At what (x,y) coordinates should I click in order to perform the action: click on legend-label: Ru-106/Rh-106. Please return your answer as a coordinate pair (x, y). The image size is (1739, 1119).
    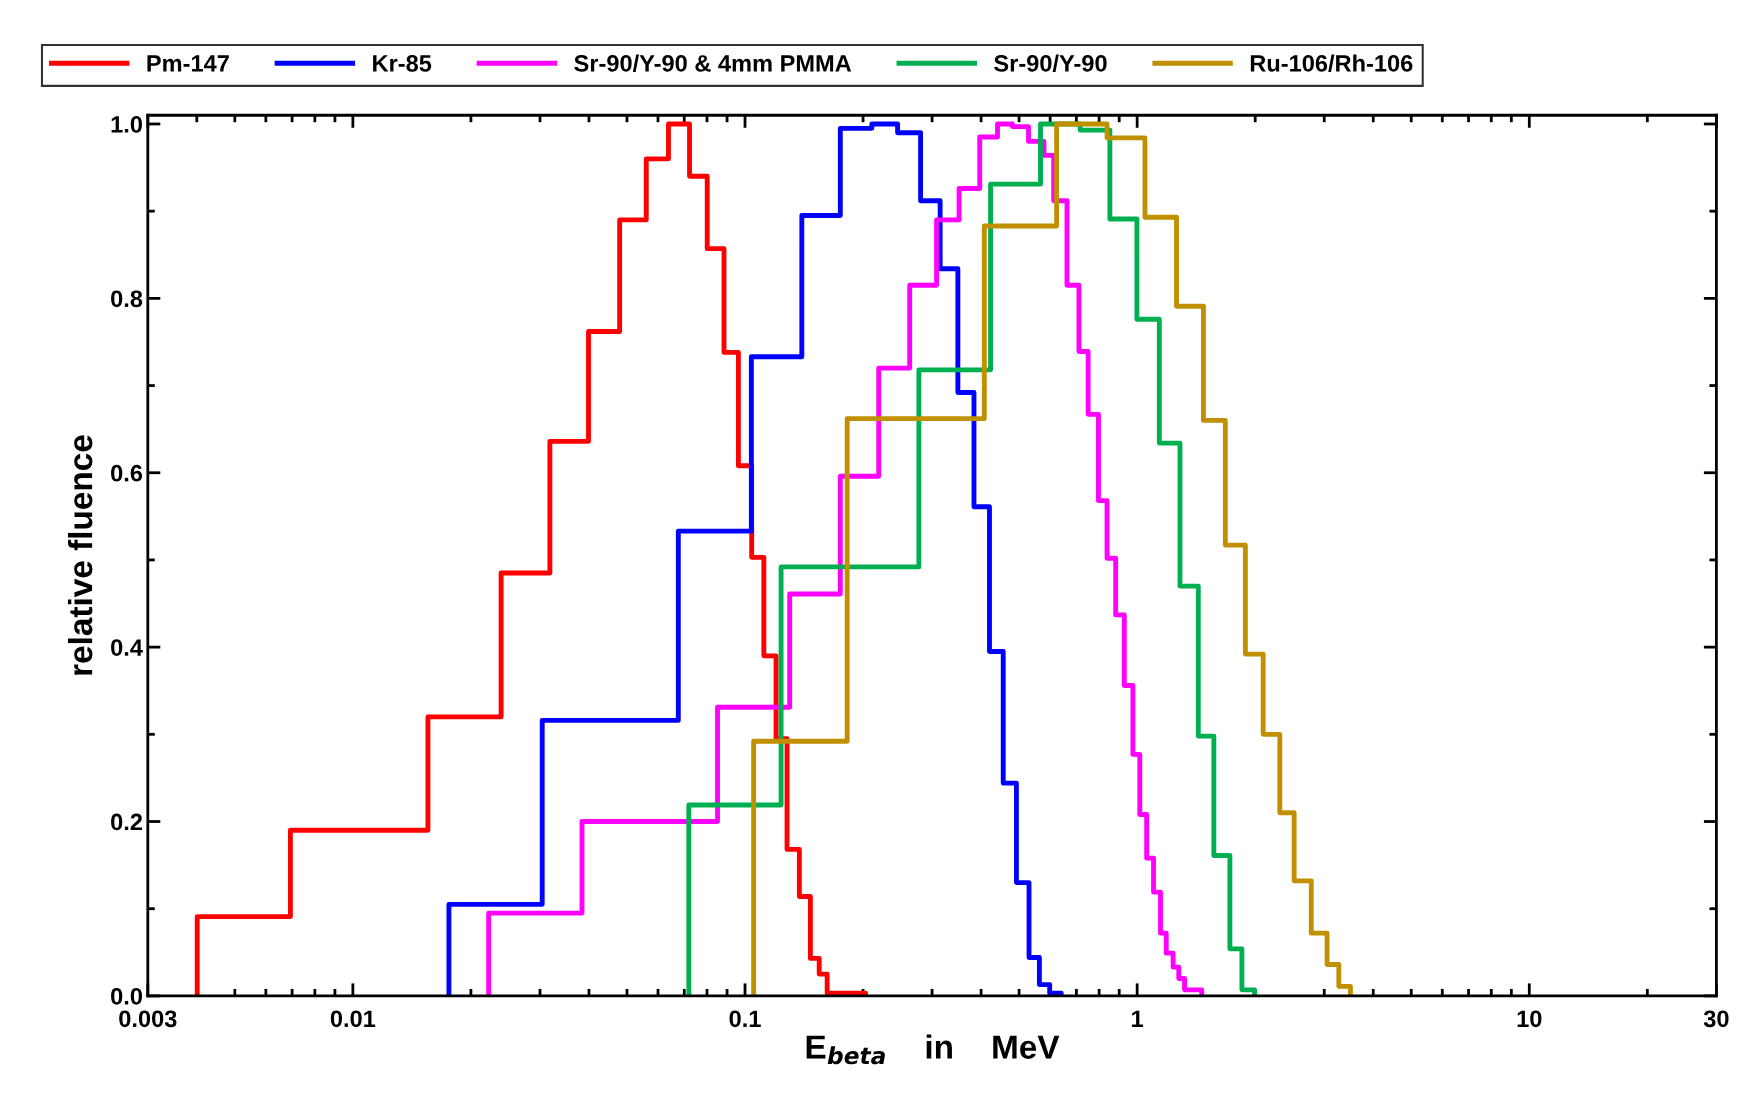
    Looking at the image, I should click on (1331, 63).